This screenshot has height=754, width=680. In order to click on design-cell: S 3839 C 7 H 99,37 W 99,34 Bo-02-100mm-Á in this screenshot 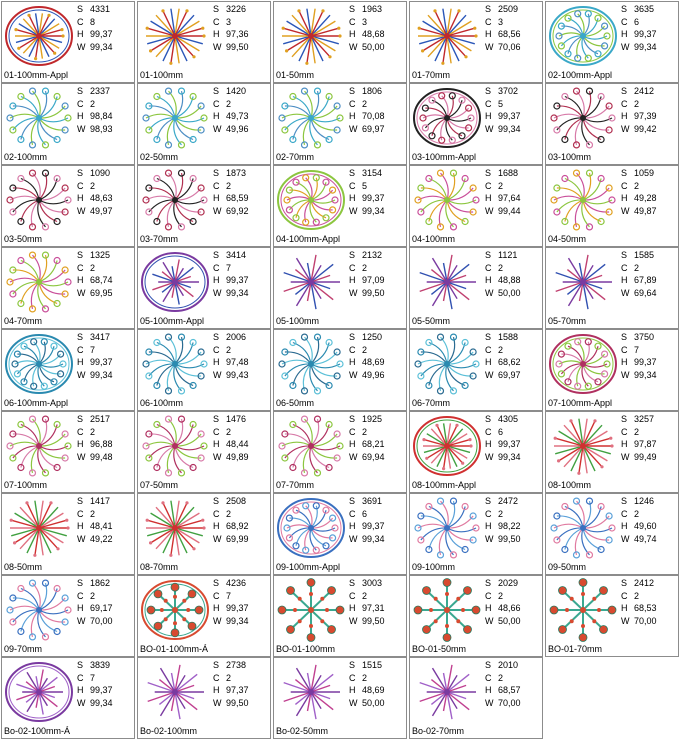, I will do `click(68, 698)`.